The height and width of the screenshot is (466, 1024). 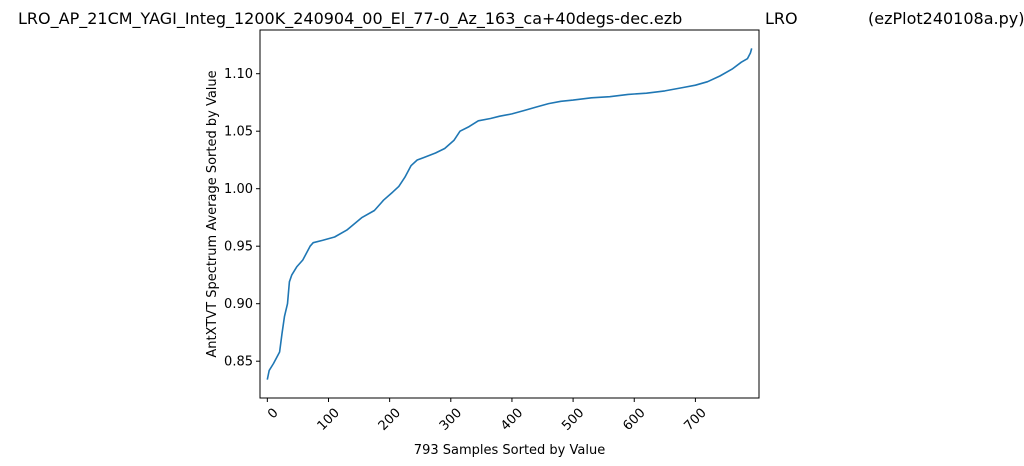 What do you see at coordinates (487, 416) in the screenshot?
I see `x-axis-ticks: 0 100 200 300 400 500 600 700` at bounding box center [487, 416].